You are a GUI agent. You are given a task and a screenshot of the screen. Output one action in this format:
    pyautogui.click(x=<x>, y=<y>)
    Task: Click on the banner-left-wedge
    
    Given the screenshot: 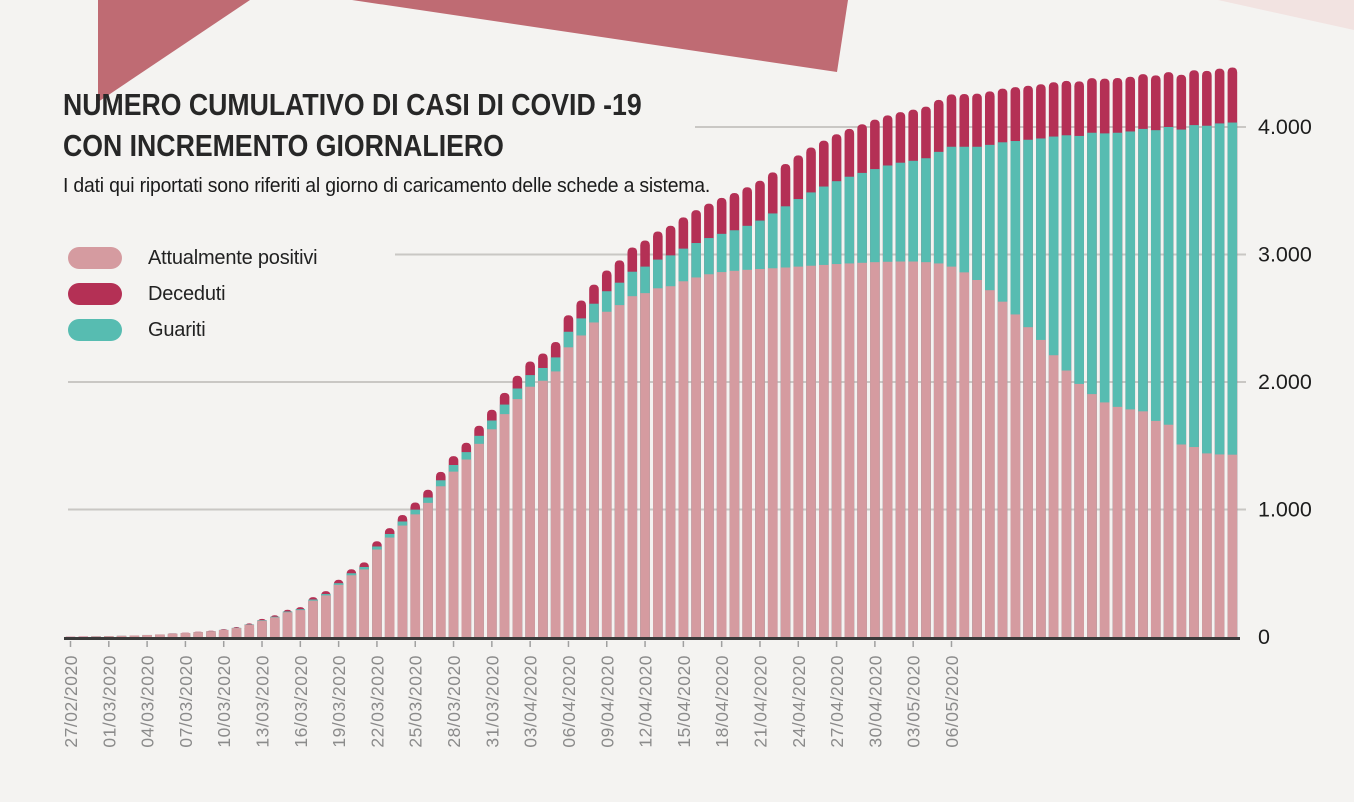 What is the action you would take?
    pyautogui.click(x=174, y=51)
    